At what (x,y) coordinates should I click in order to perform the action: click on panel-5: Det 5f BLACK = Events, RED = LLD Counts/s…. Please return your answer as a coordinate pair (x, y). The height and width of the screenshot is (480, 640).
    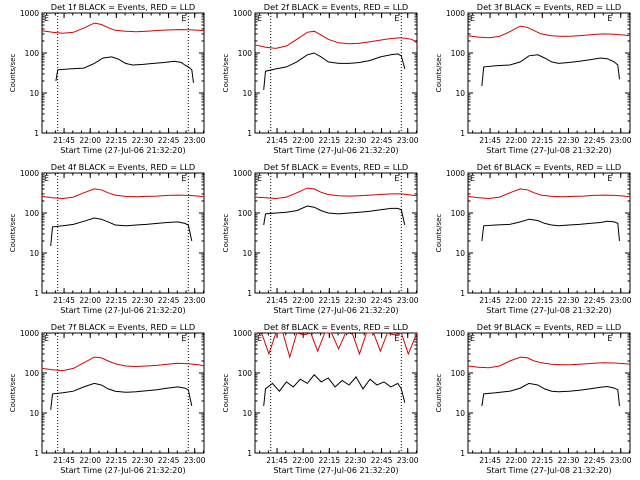
    Looking at the image, I should click on (320, 238).